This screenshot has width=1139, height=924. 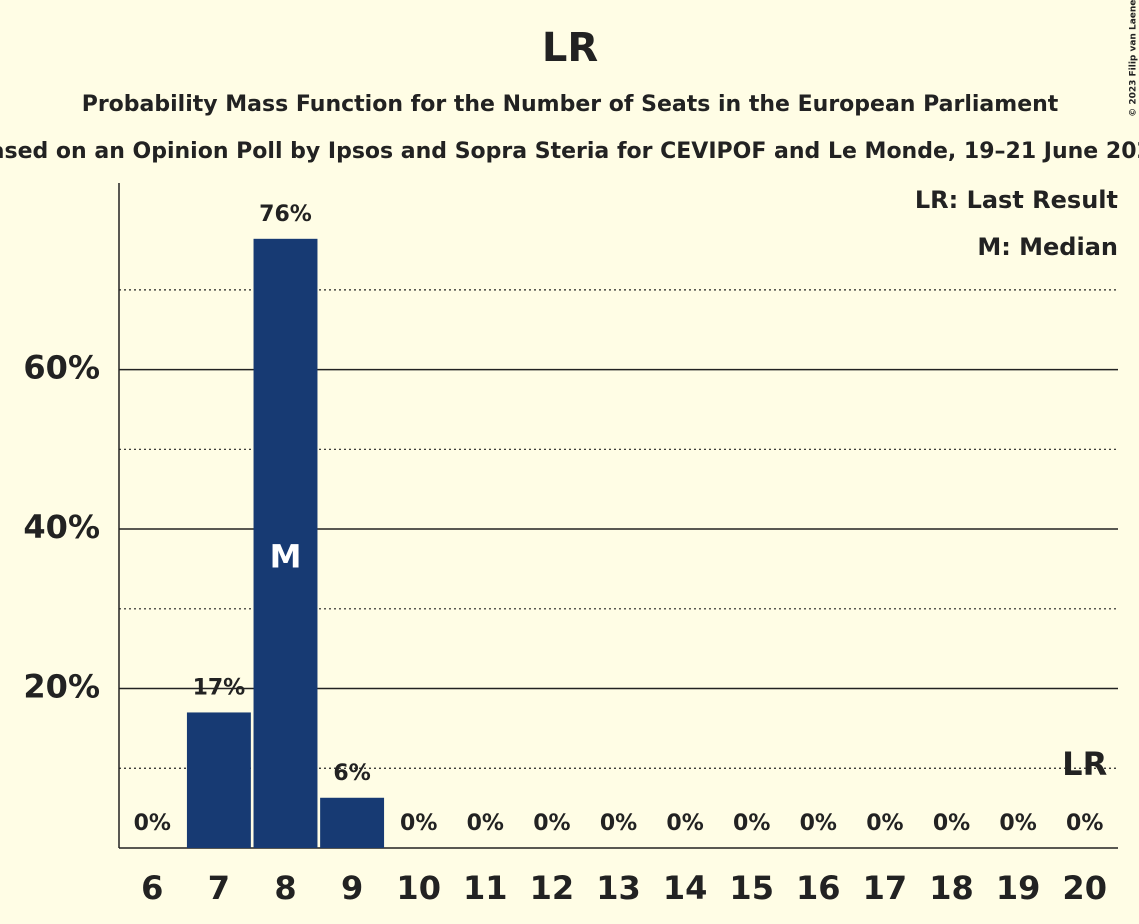 I want to click on value-label: 76%, so click(x=285, y=214).